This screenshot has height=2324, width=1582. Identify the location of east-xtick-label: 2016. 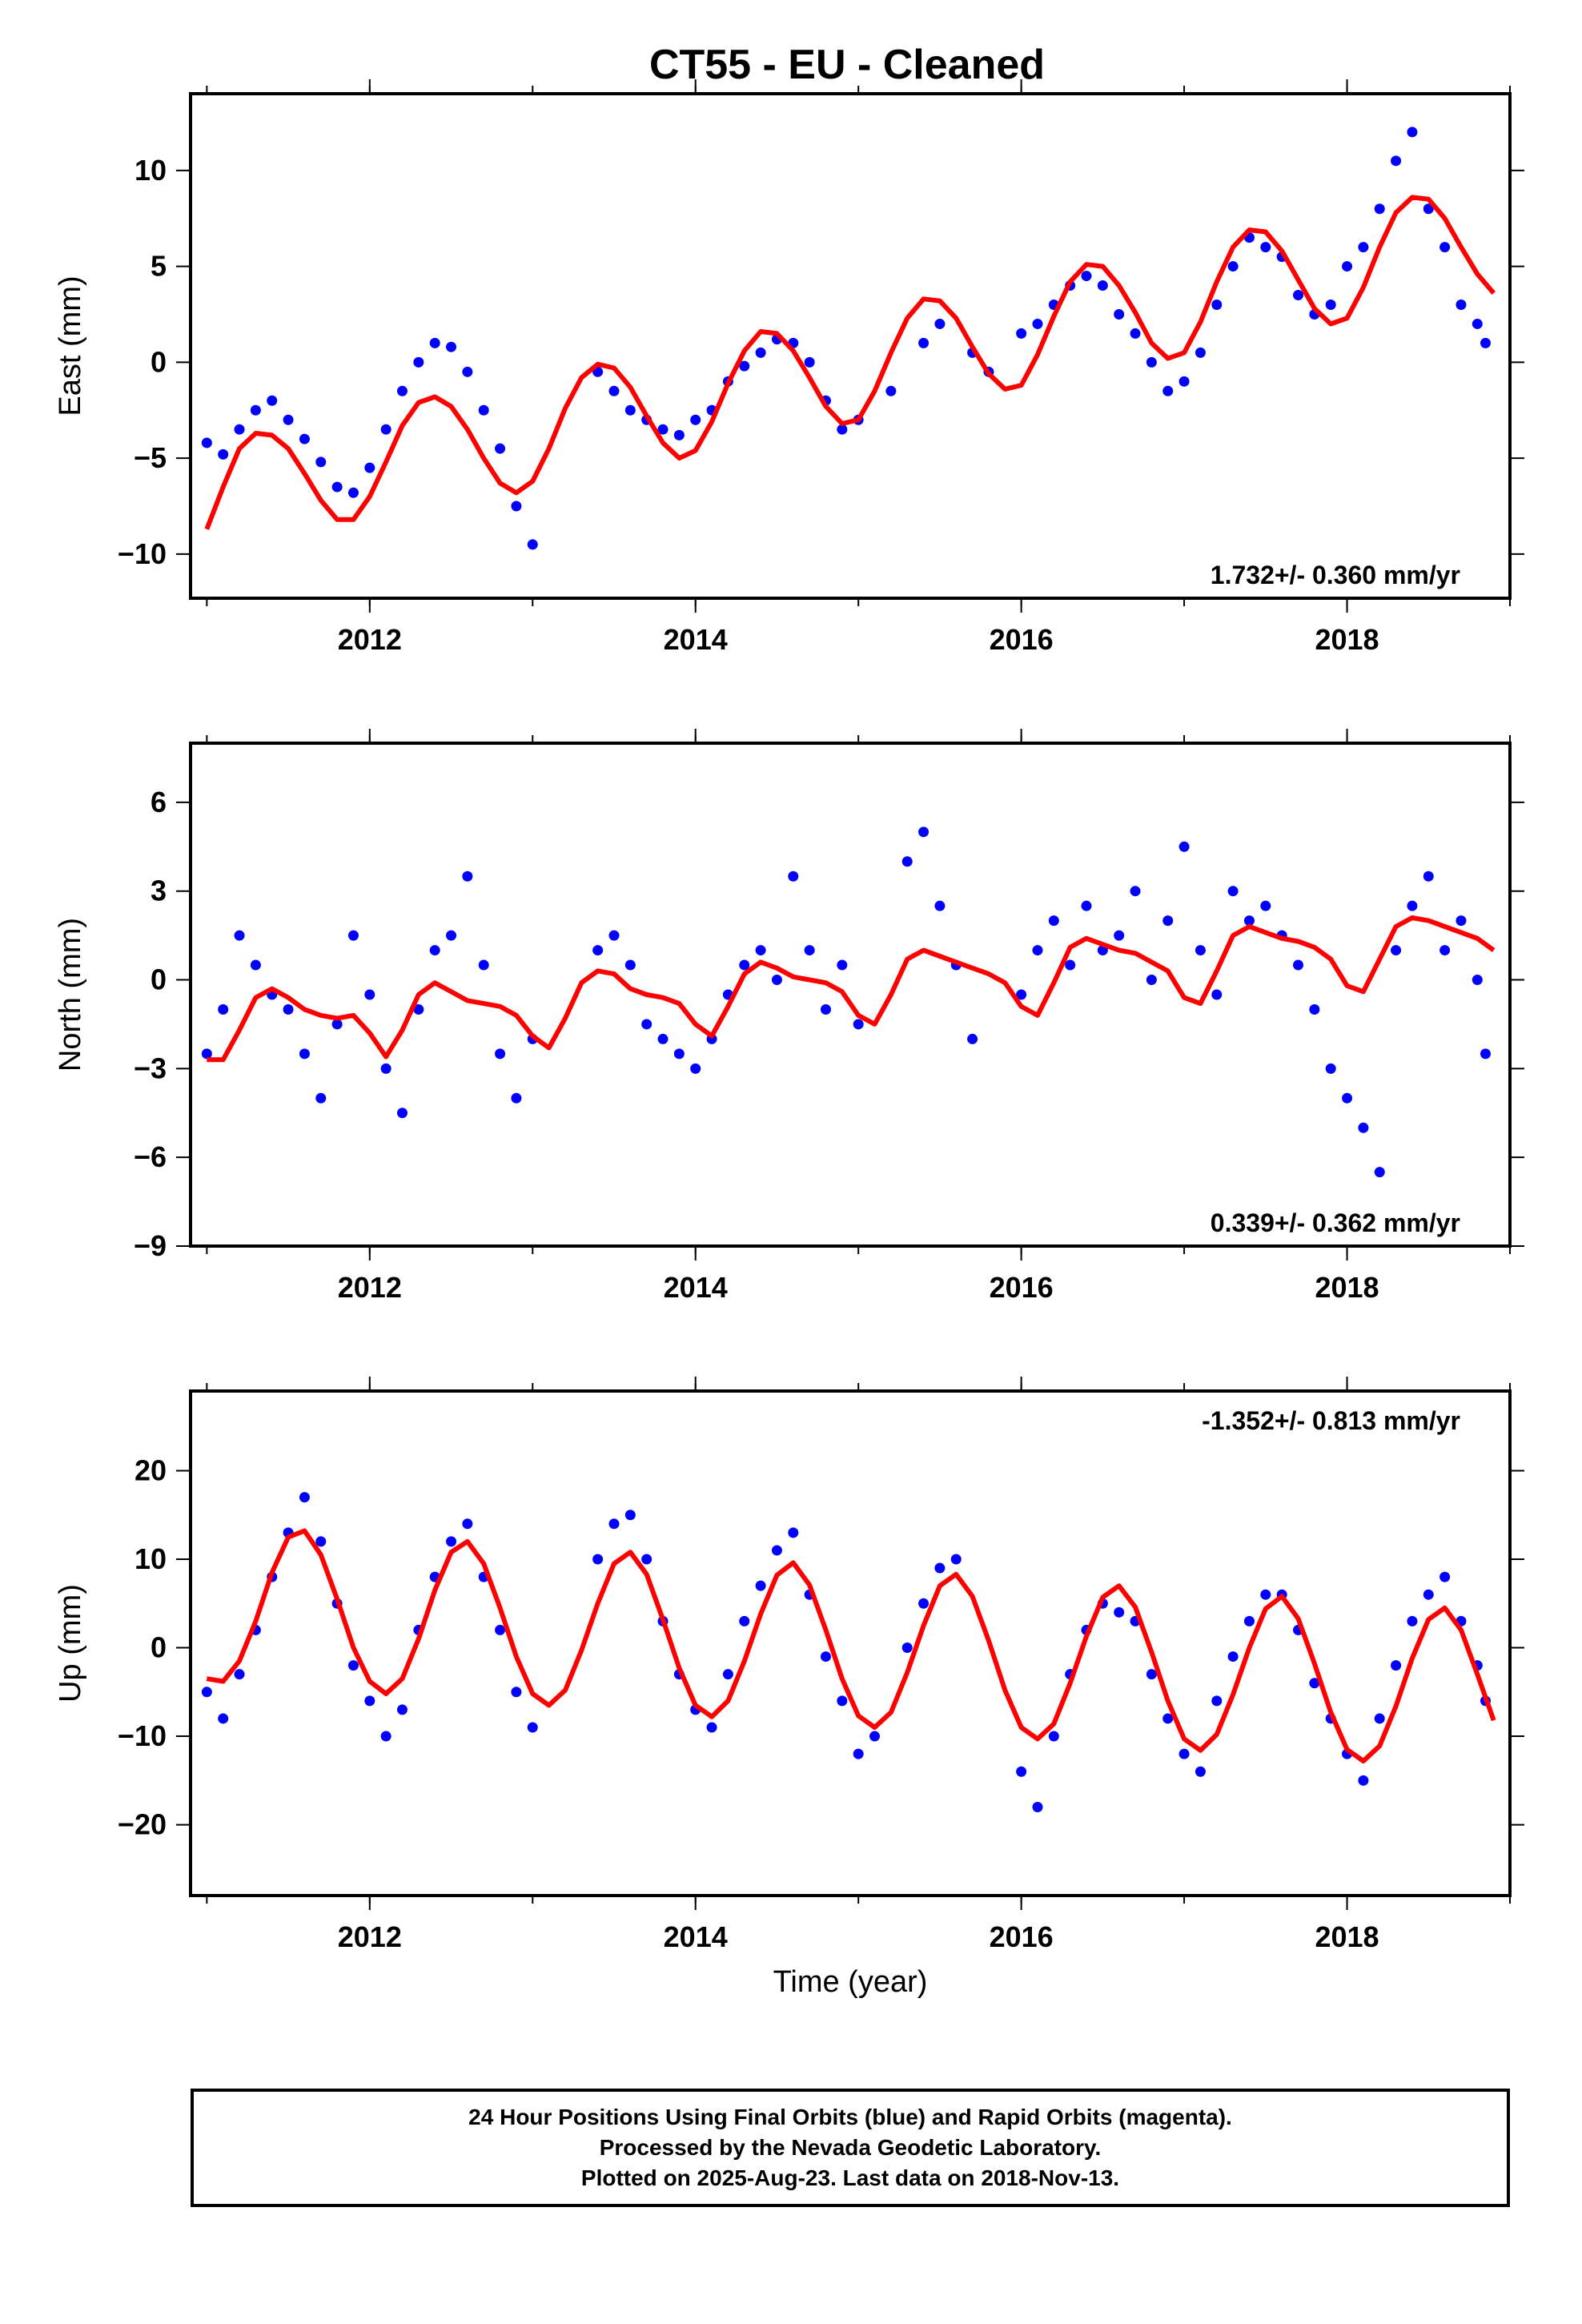
(1022, 639).